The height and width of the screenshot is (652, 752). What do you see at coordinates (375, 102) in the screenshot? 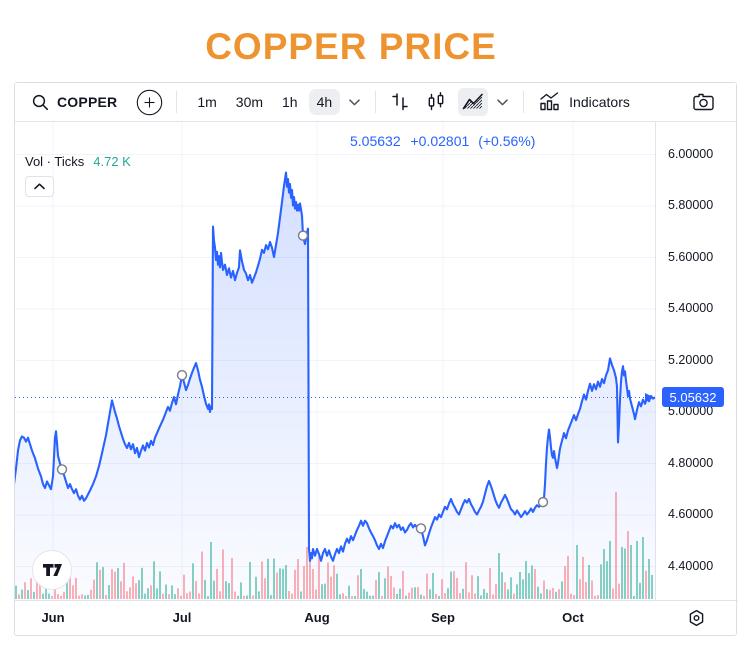
I see `toolbar: COPPER 1m 30m 1h 4h` at bounding box center [375, 102].